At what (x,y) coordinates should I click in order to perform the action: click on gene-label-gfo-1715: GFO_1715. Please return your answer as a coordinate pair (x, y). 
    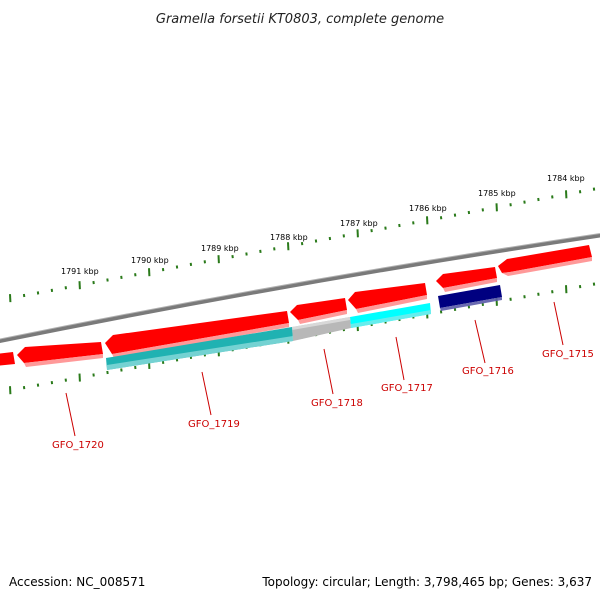
    Looking at the image, I should click on (568, 354).